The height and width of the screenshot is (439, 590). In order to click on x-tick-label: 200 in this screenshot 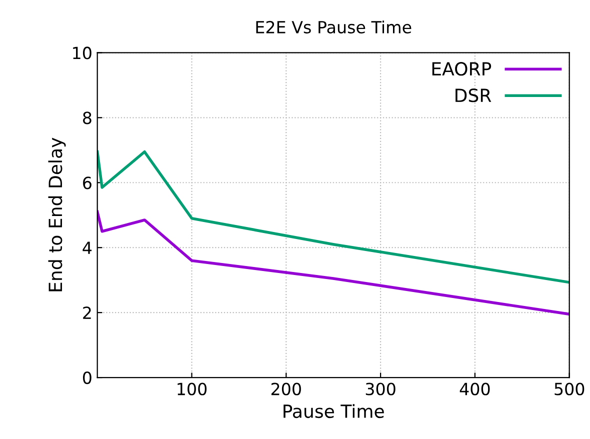, I will do `click(286, 389)`.